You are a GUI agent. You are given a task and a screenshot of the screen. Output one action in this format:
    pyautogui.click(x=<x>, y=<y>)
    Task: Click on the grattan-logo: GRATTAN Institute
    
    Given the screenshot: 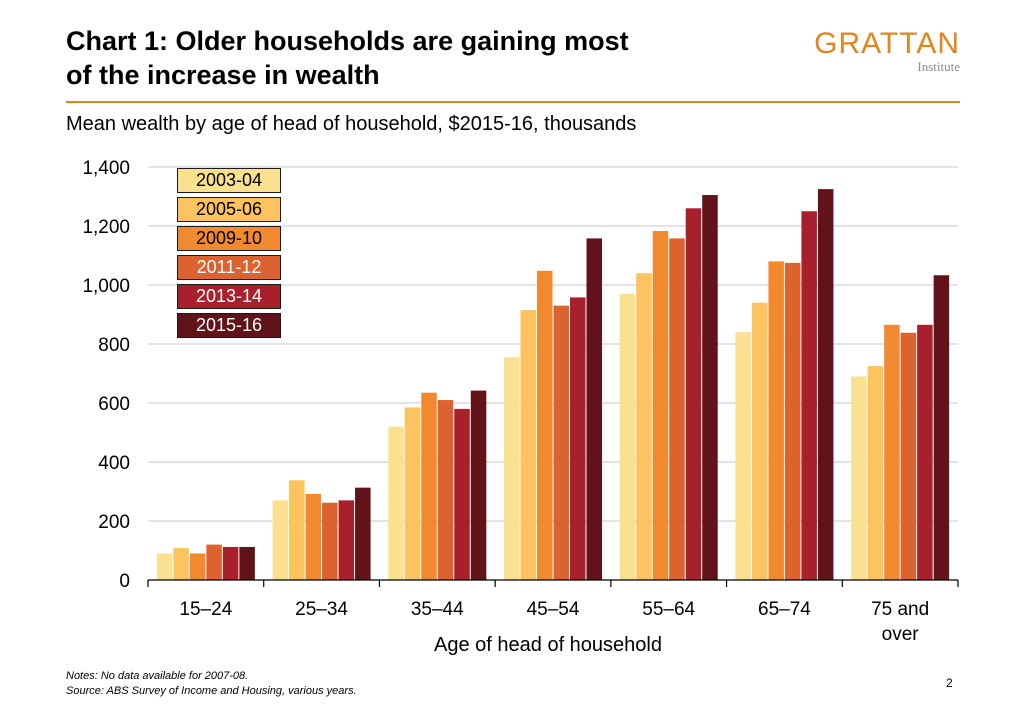 What is the action you would take?
    pyautogui.click(x=880, y=51)
    